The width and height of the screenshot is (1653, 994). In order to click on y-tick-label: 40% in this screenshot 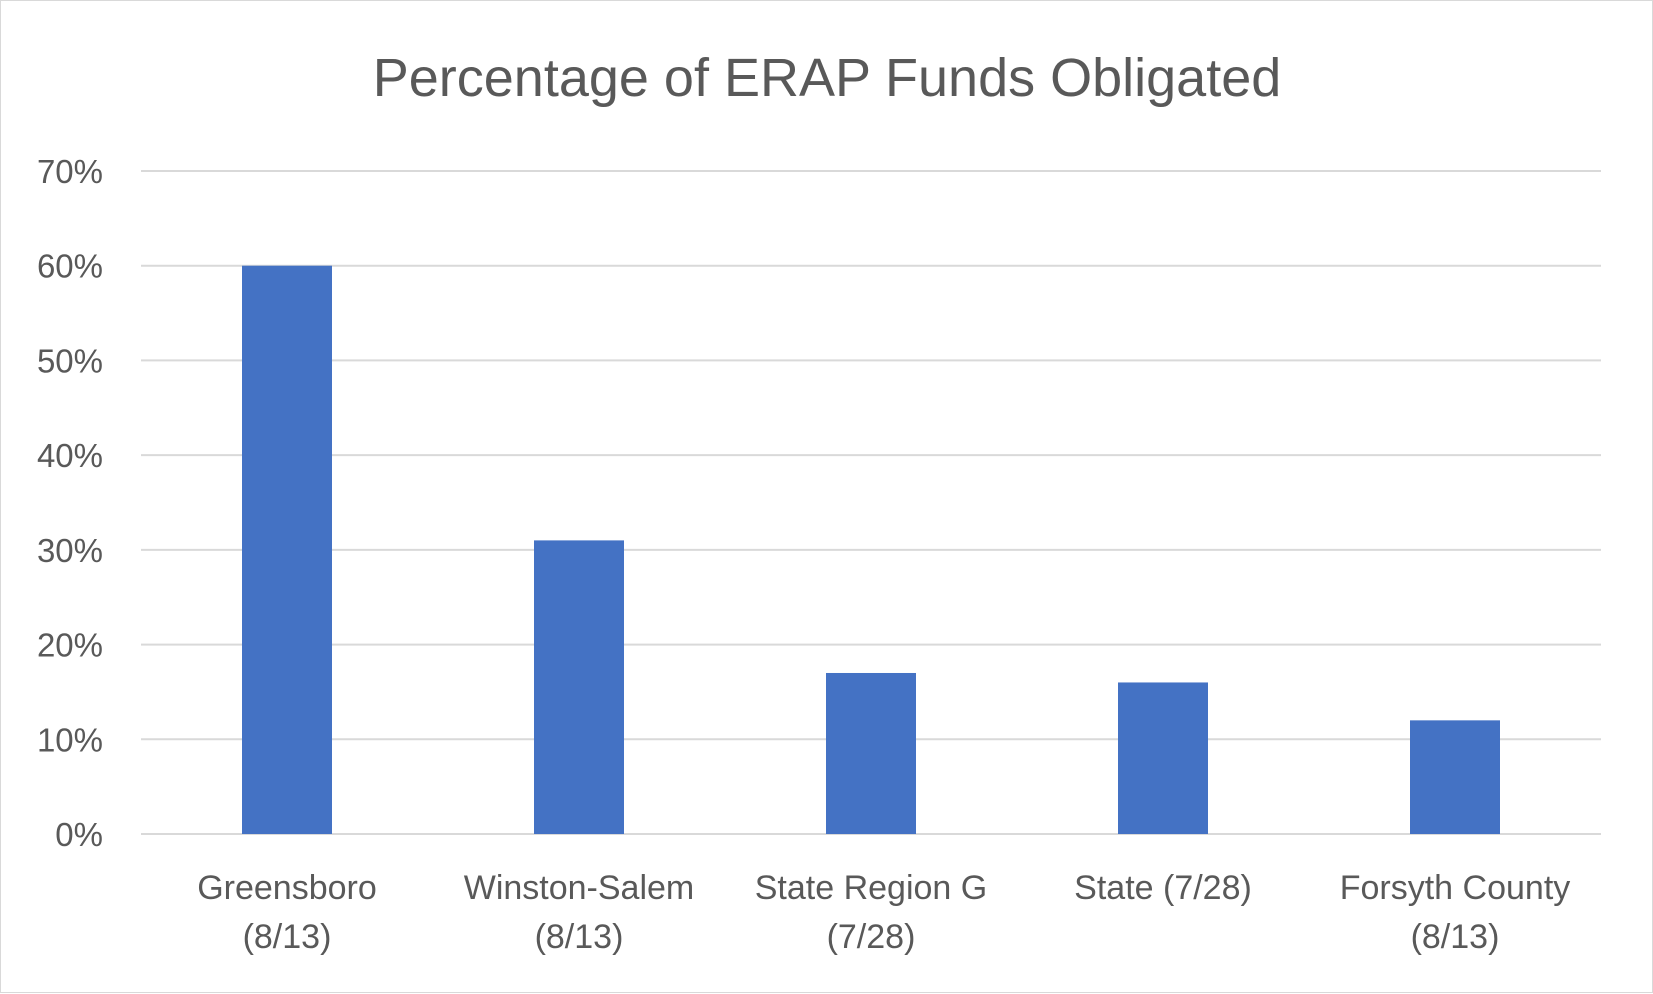, I will do `click(70, 455)`.